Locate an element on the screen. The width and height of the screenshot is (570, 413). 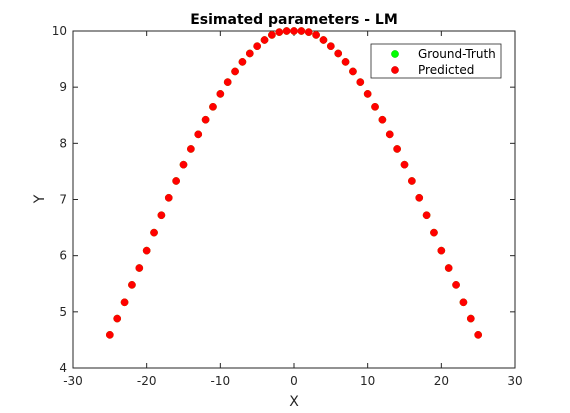
x-tick-label: 0 is located at coordinates (294, 381).